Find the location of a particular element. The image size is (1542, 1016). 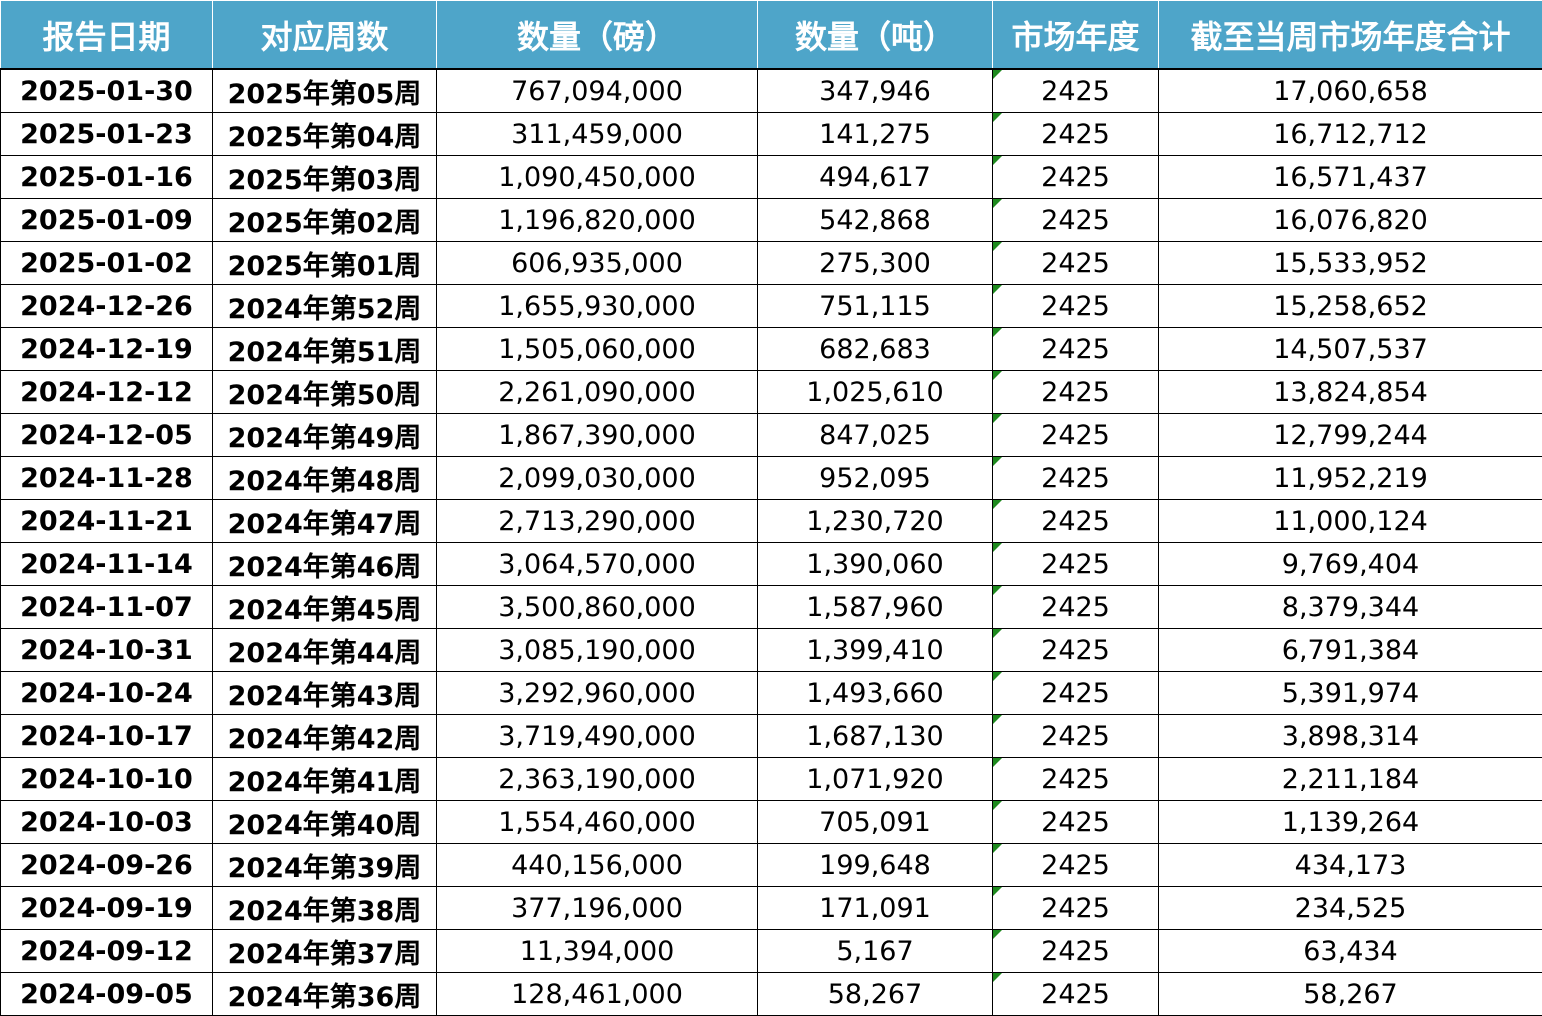

cumulative-cell: 8,379,344 is located at coordinates (1350, 607).